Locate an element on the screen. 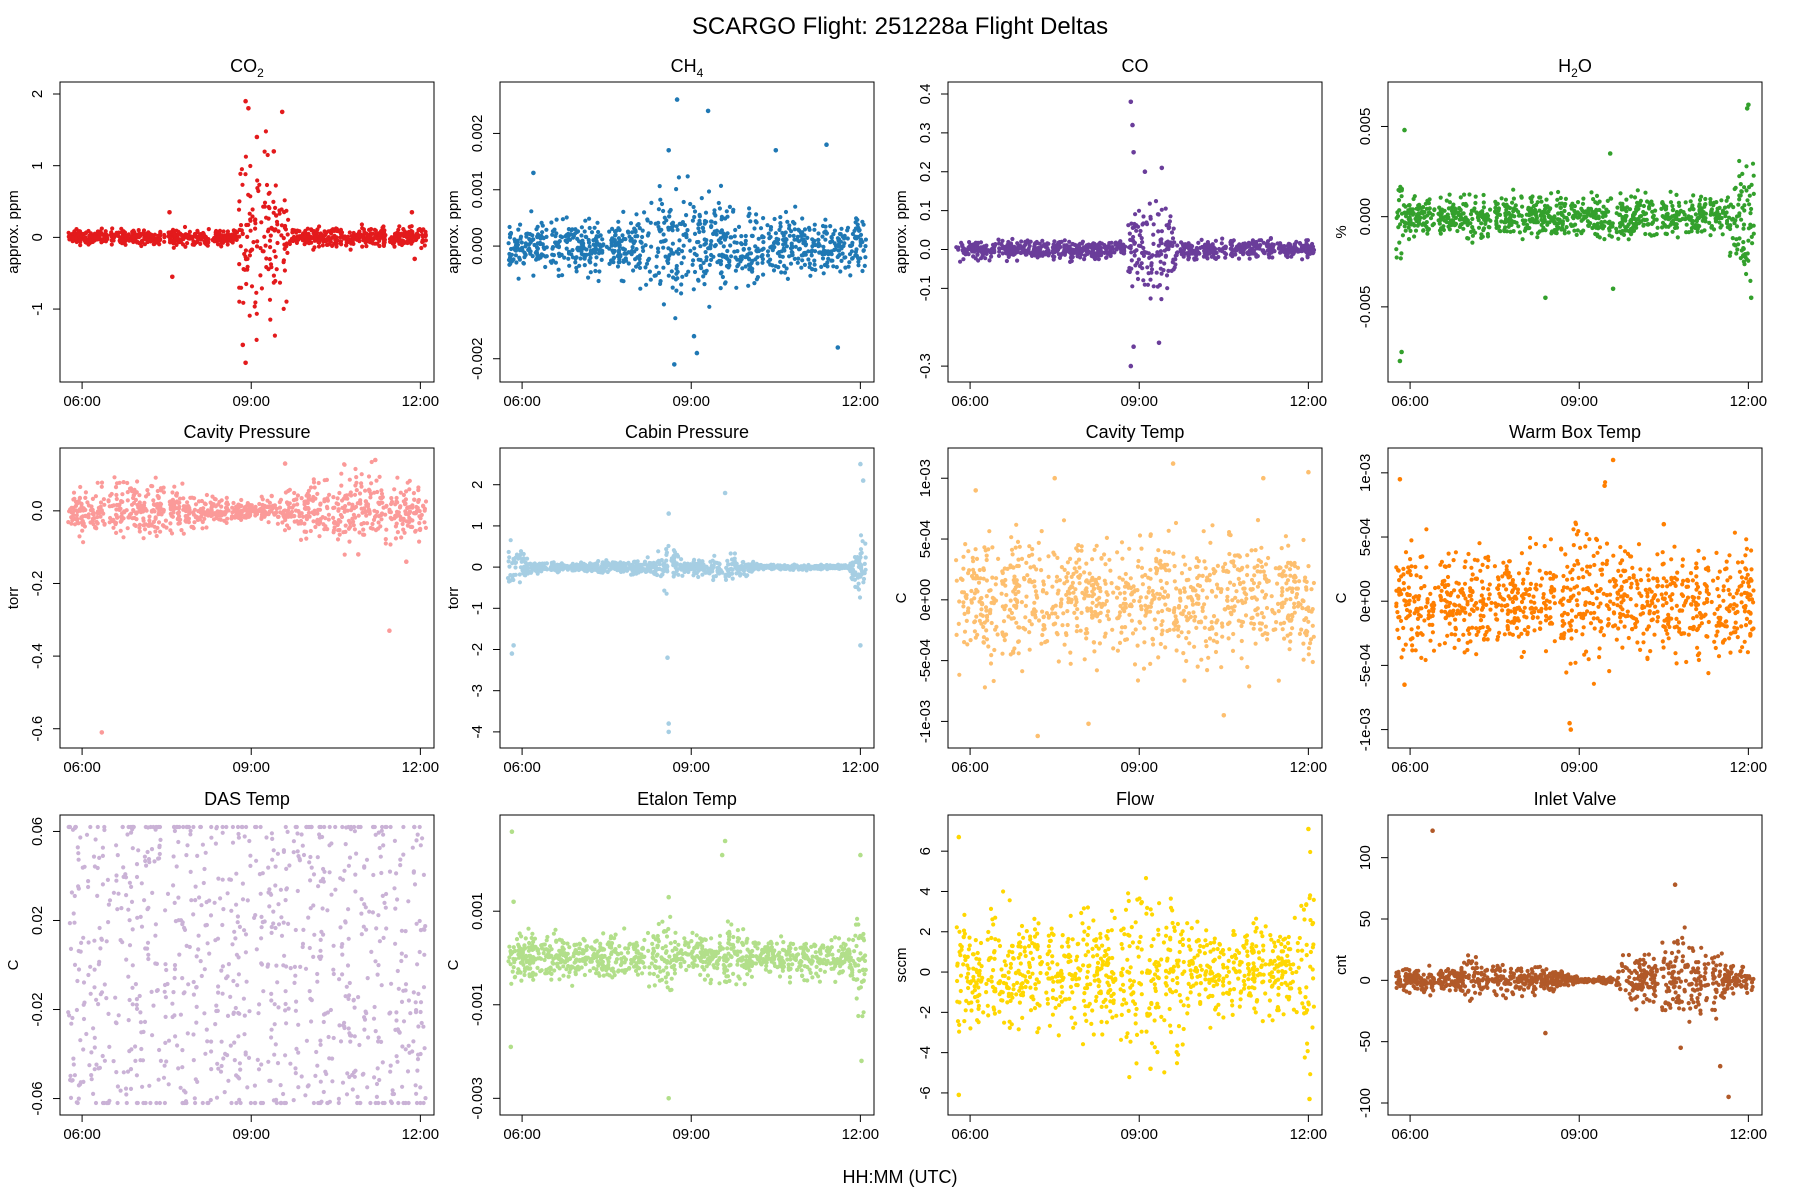 The image size is (1800, 1200). panel-title-cavity_pressure: Cavity Pressure is located at coordinates (246, 432).